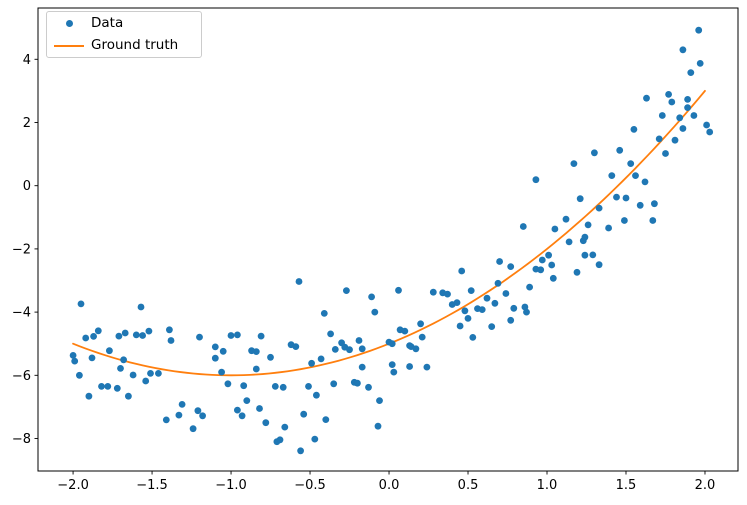 The height and width of the screenshot is (505, 747). I want to click on y-tick-label: −4, so click(21, 313).